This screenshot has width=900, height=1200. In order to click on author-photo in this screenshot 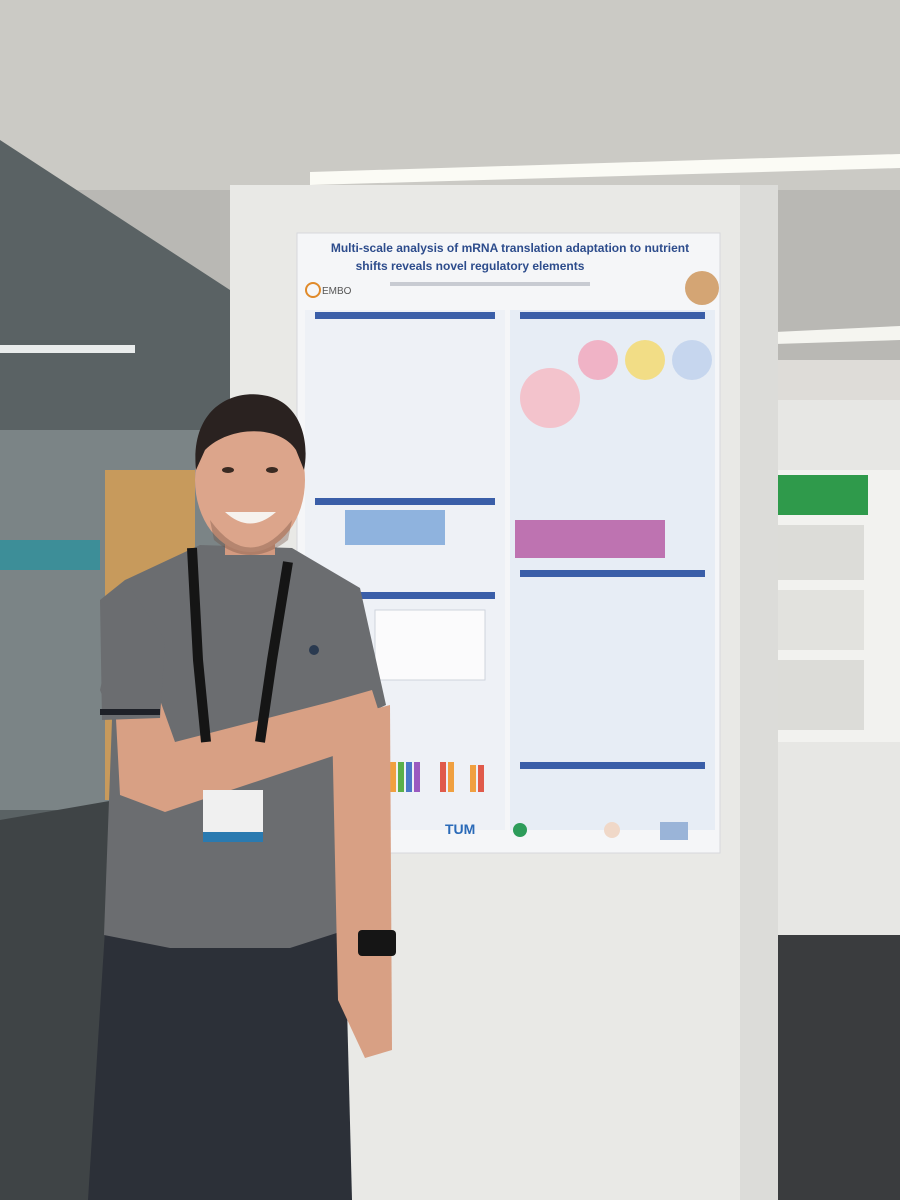, I will do `click(702, 288)`.